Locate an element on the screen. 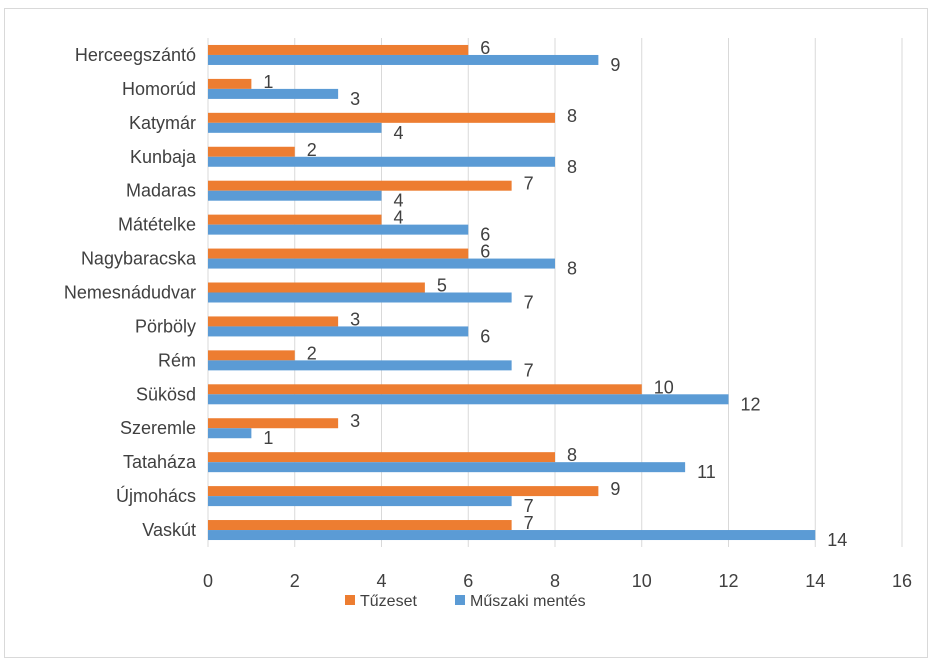 The width and height of the screenshot is (935, 664). legend: Tűzeset Műszaki mentés is located at coordinates (465, 601).